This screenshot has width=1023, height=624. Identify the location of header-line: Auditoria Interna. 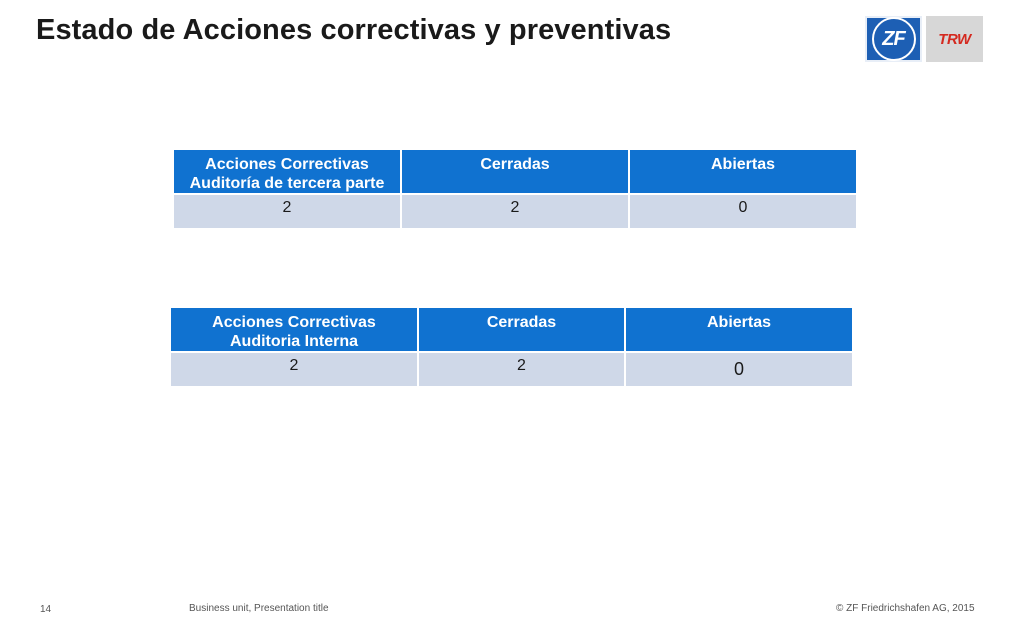
(293, 341).